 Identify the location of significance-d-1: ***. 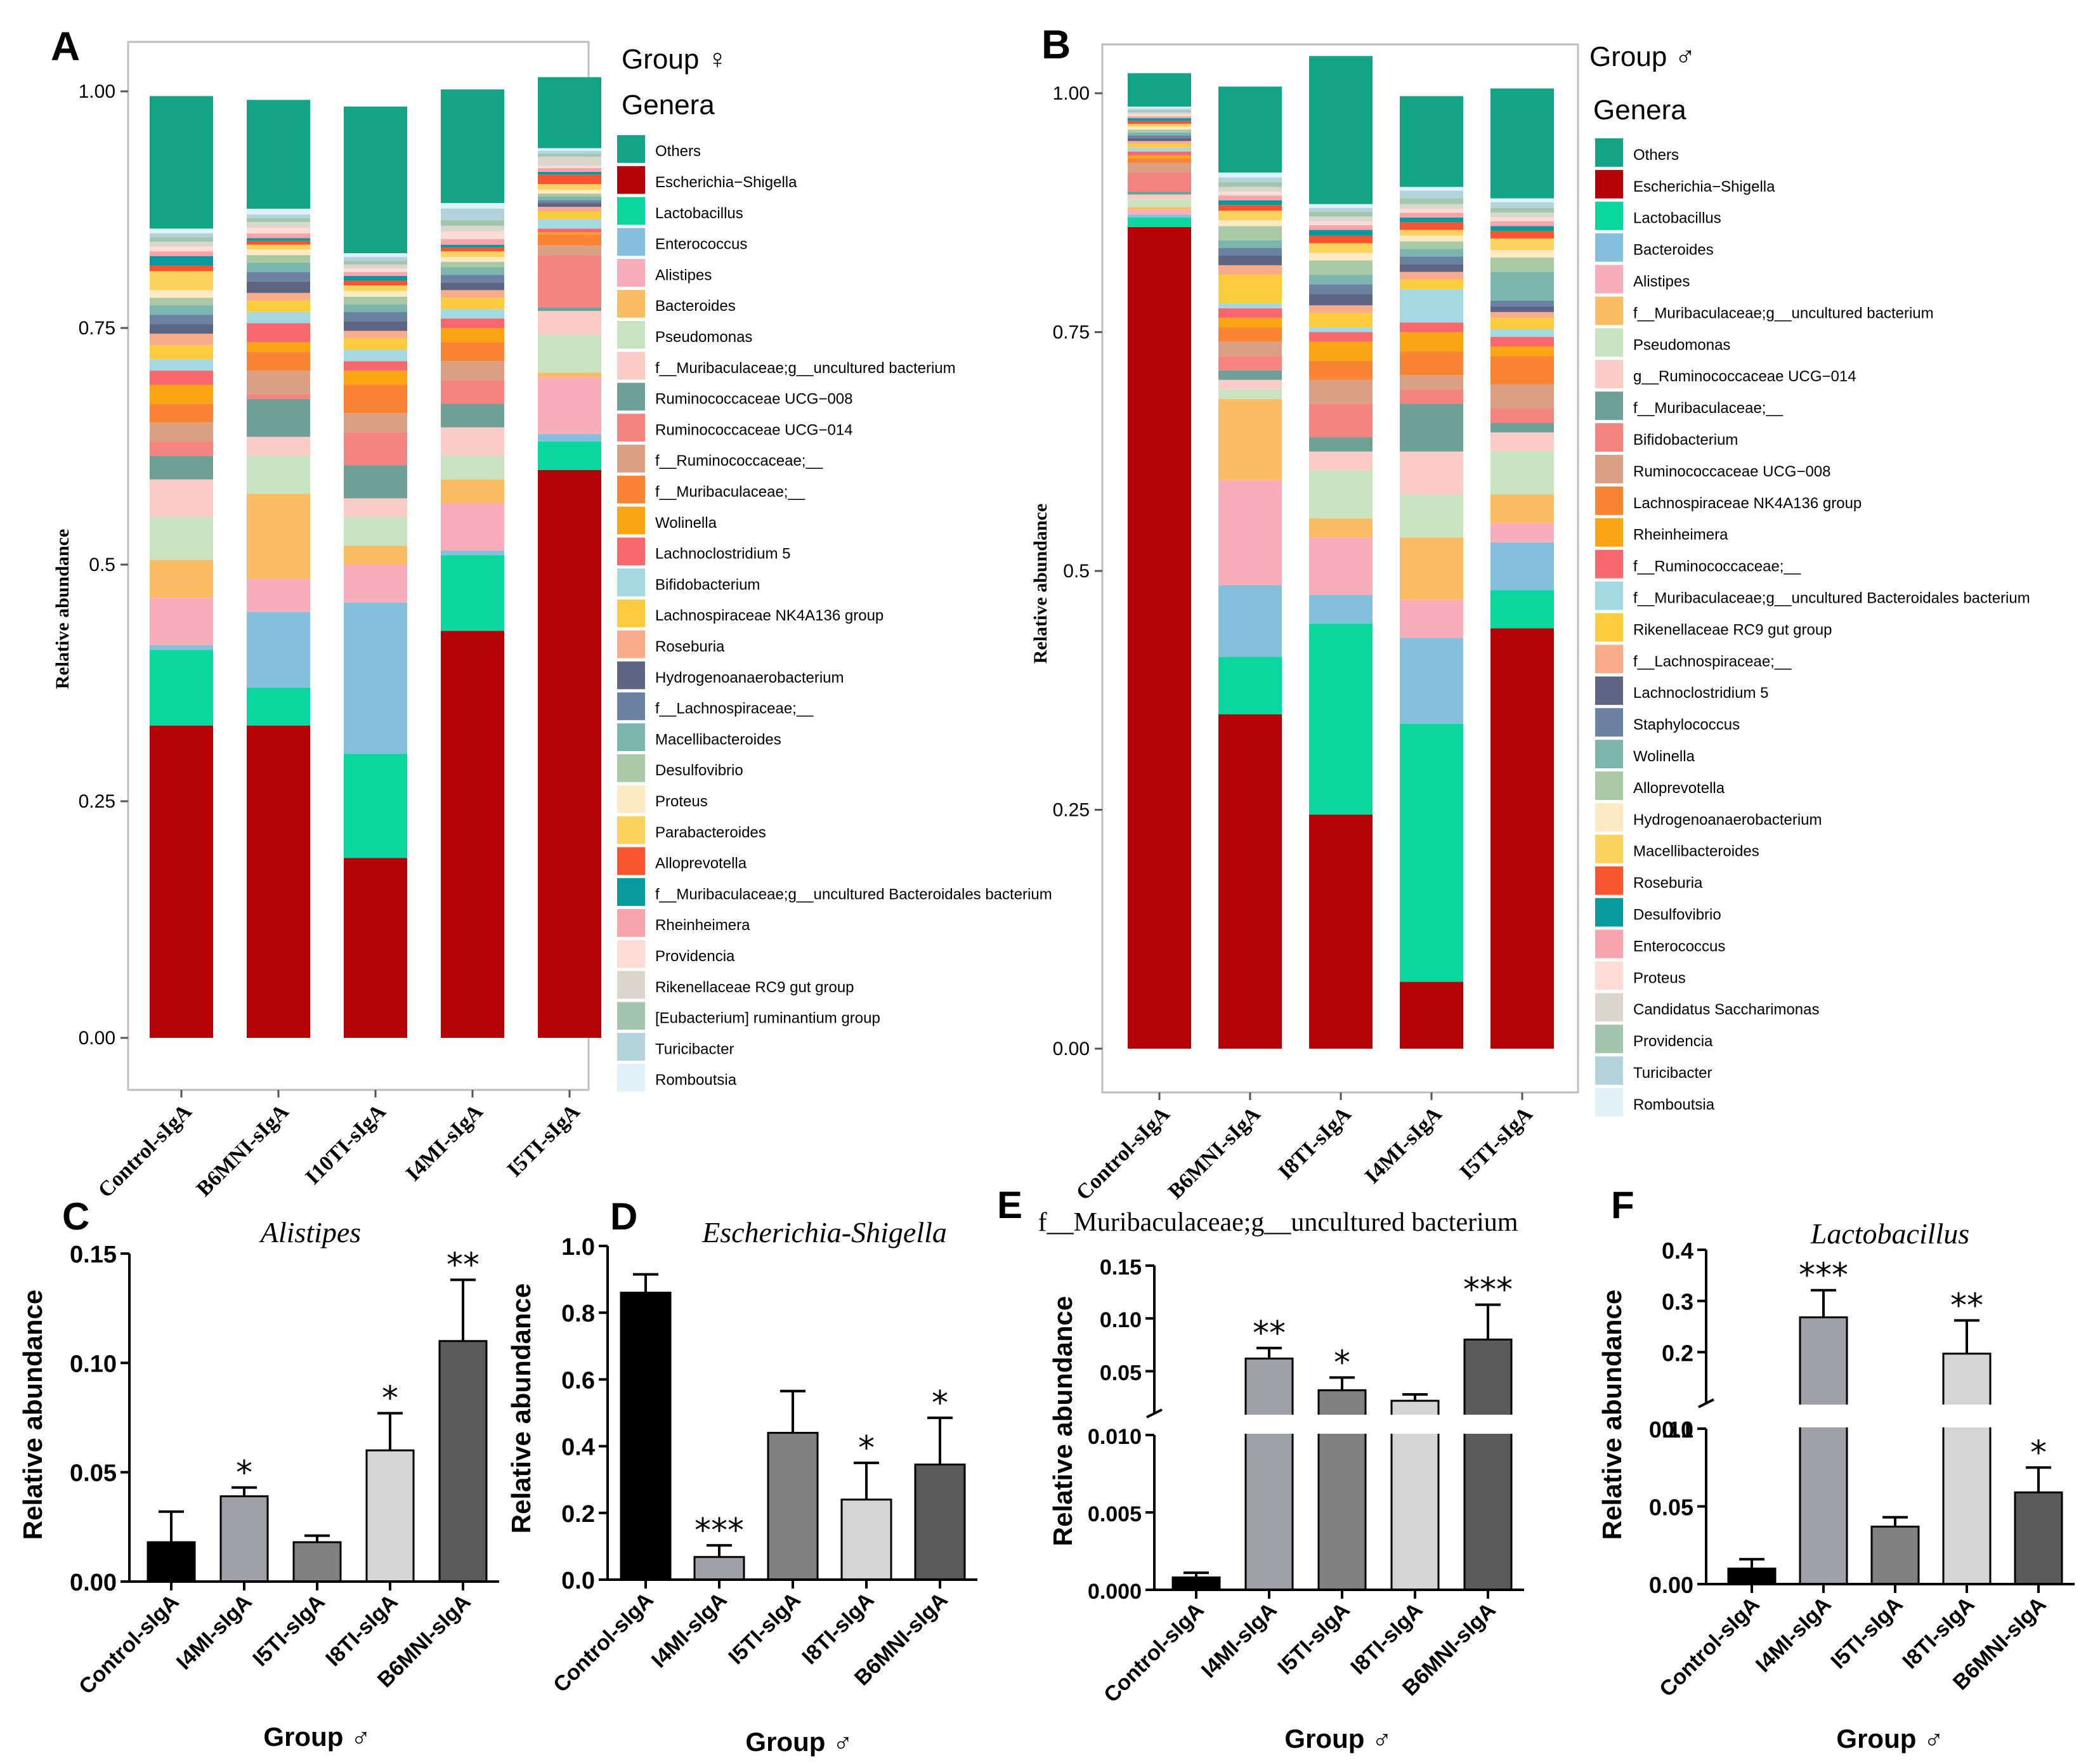
(719, 1531).